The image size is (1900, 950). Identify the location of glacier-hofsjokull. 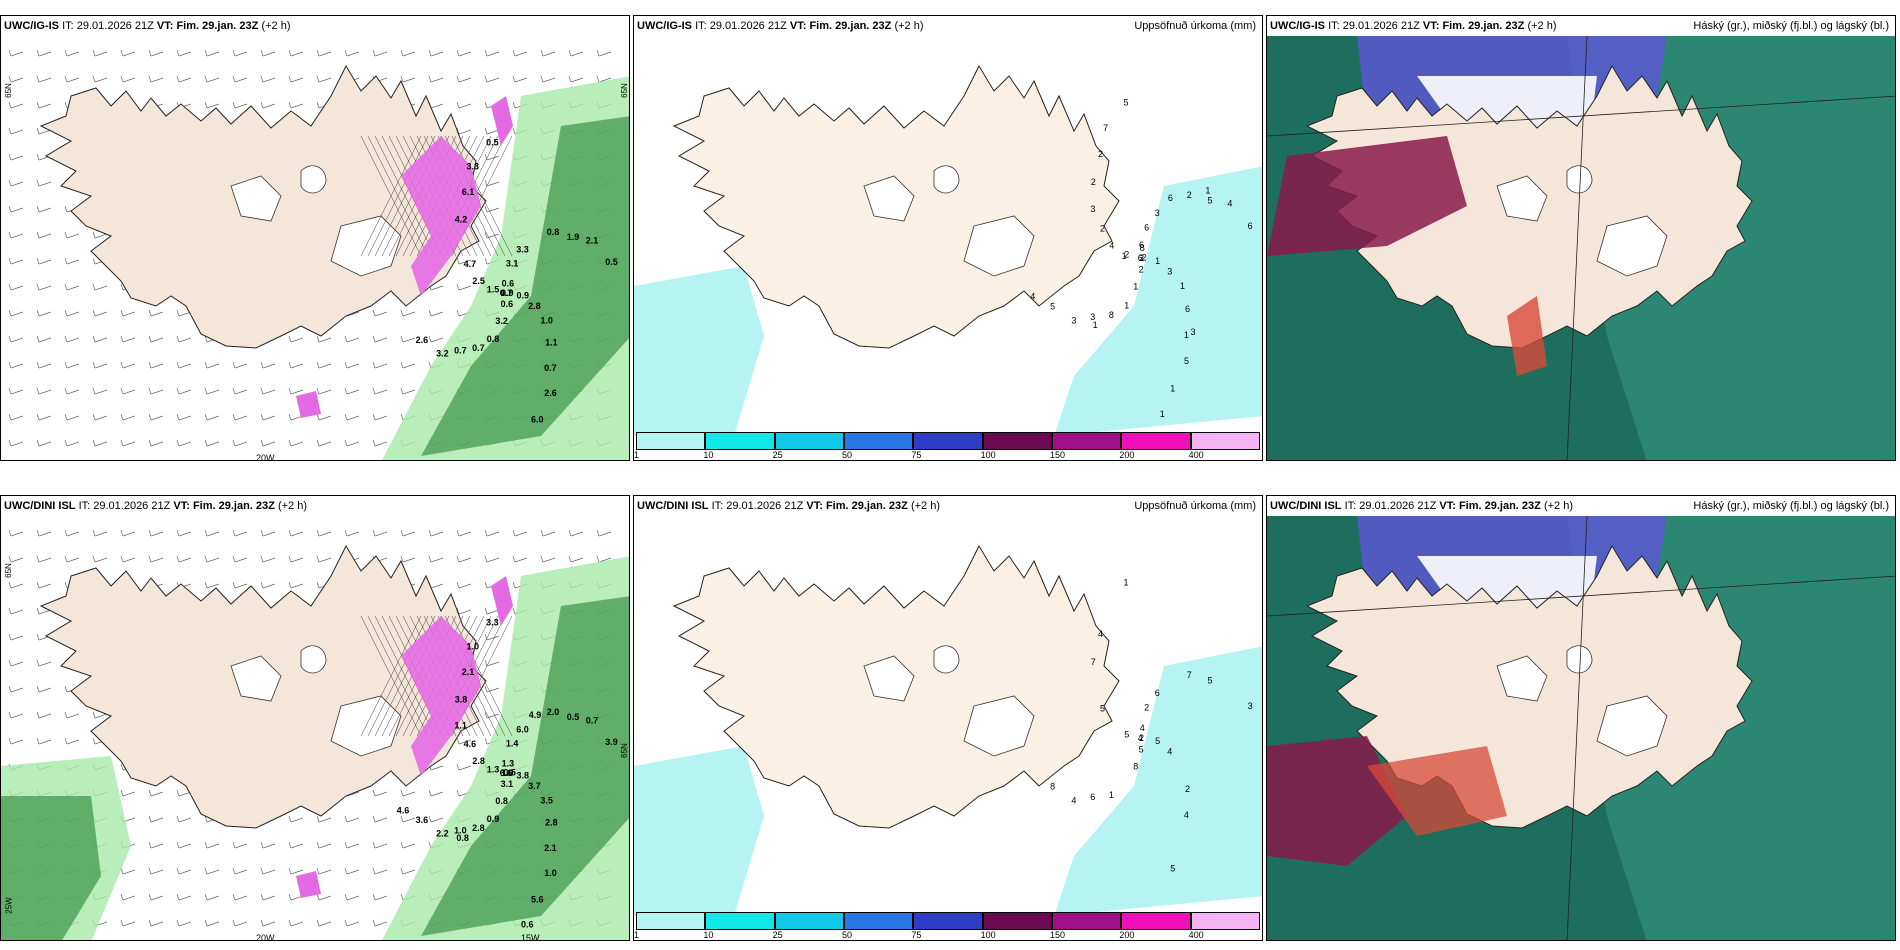
(1579, 179).